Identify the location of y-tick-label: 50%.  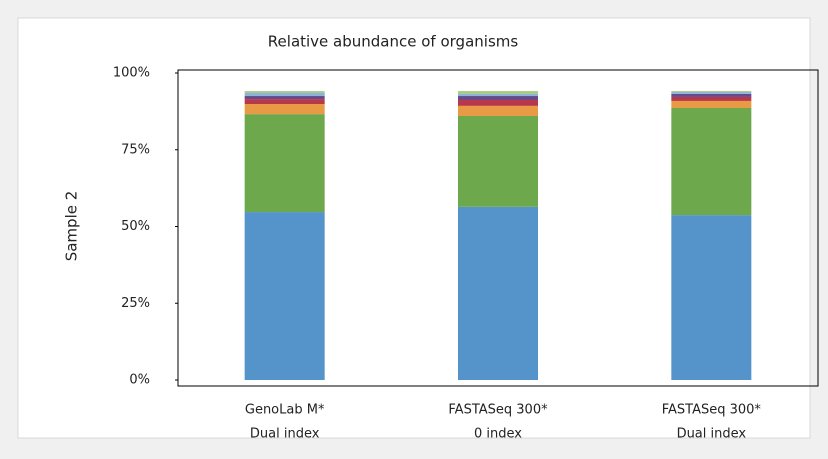
(135, 226).